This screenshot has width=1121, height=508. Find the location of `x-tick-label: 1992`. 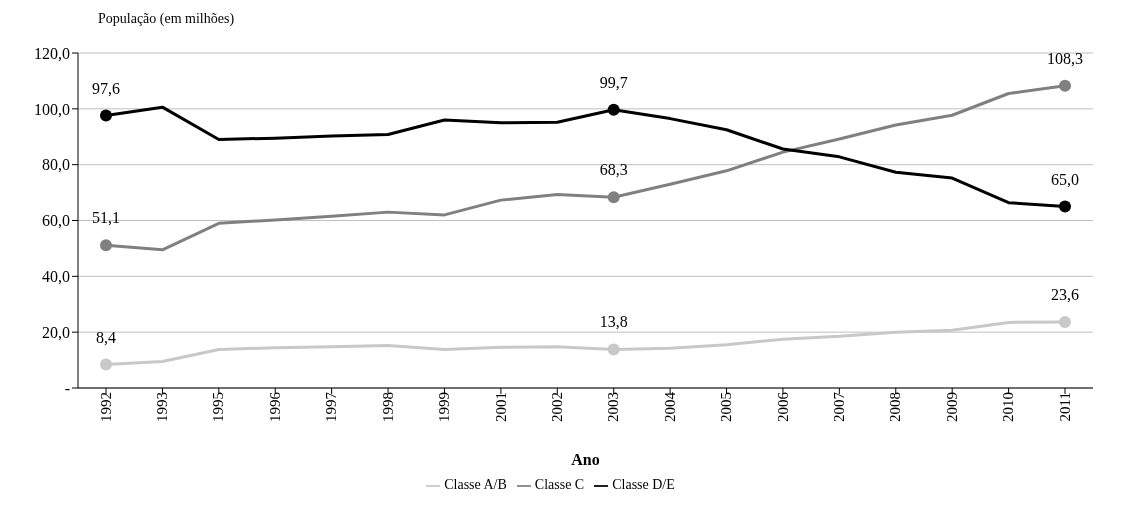

x-tick-label: 1992 is located at coordinates (105, 407).